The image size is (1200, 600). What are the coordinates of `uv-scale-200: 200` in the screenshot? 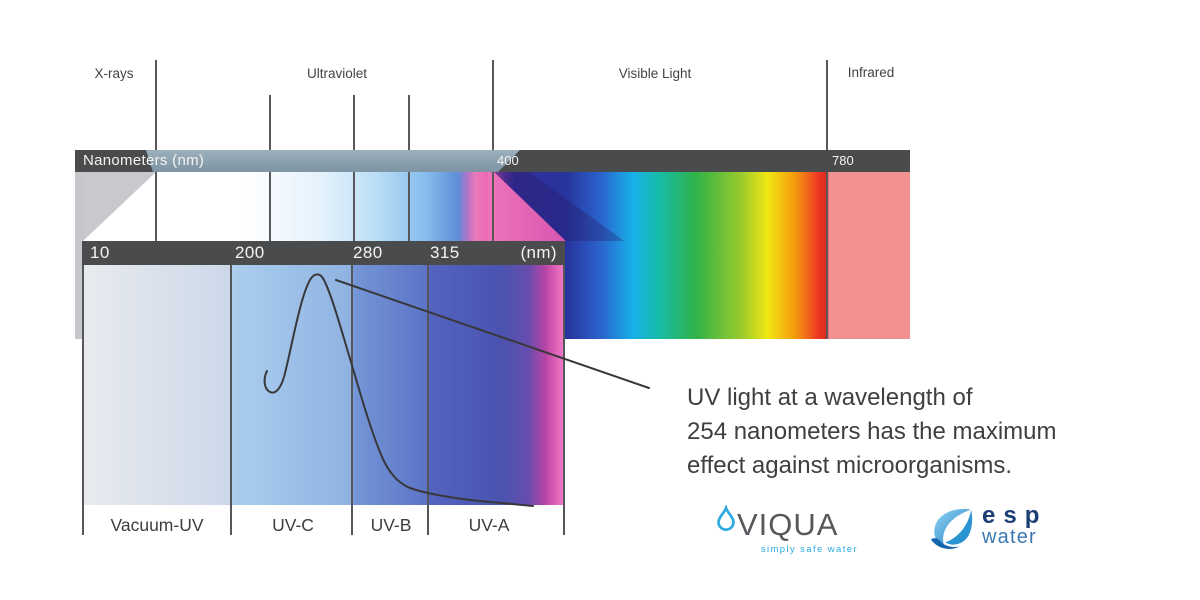 It's located at (250, 252).